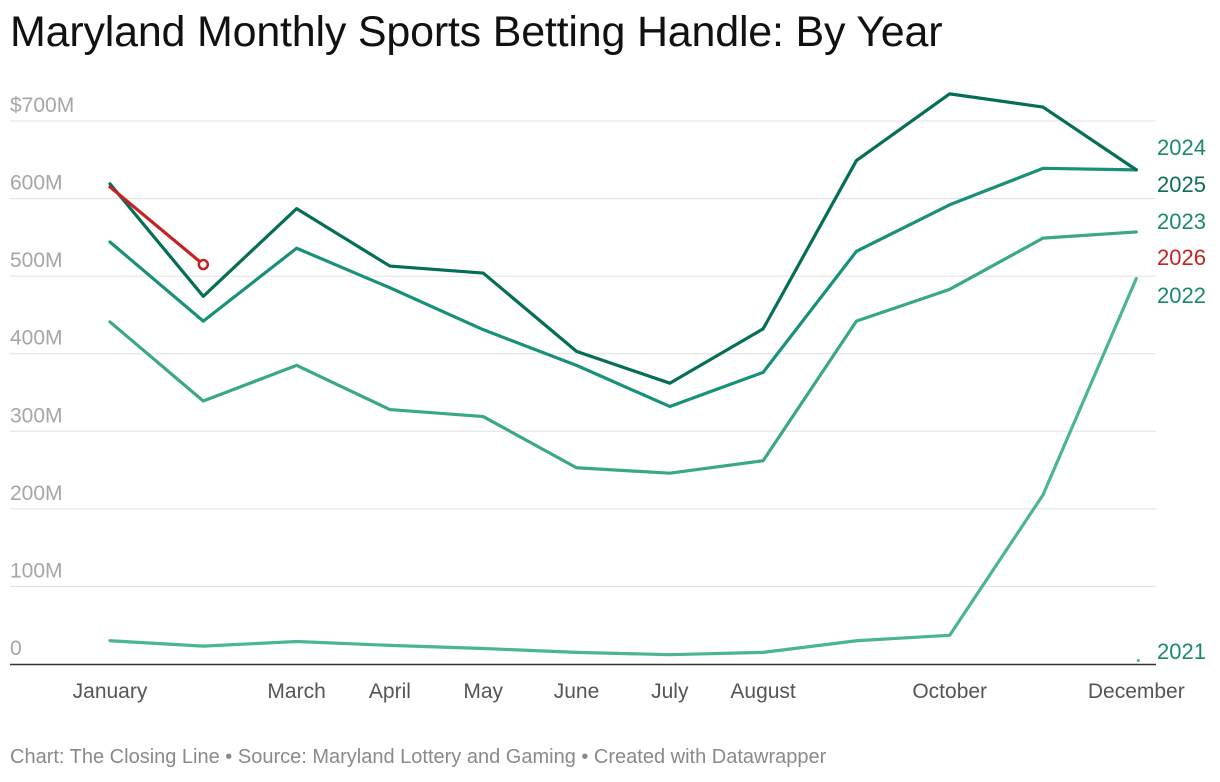  I want to click on x-tick-label: January, so click(110, 691).